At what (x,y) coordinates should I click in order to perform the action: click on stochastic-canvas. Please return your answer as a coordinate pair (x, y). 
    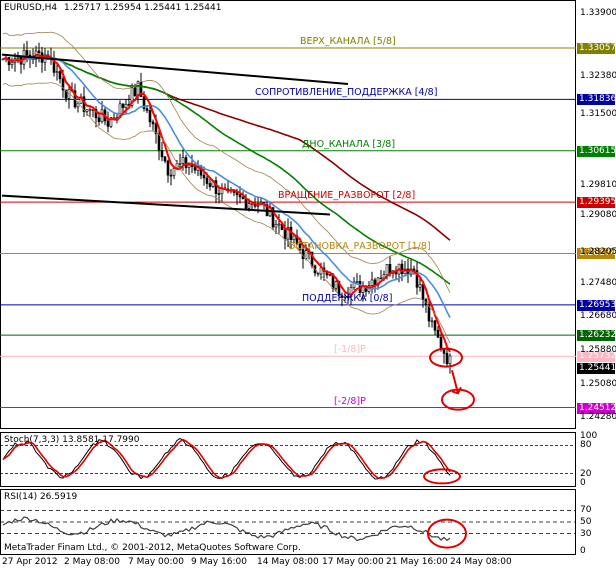
    Looking at the image, I should click on (288, 461).